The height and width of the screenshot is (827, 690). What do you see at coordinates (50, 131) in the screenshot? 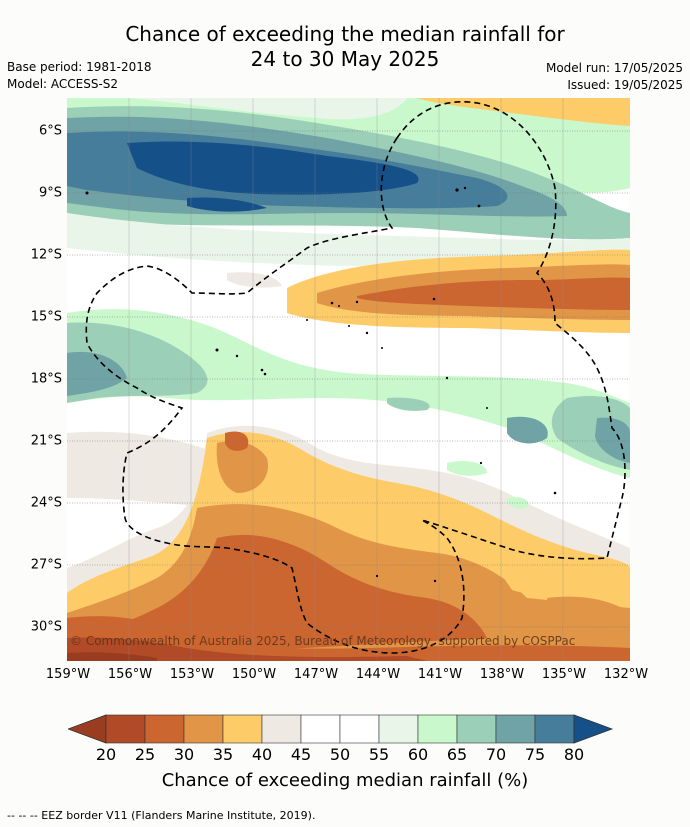
I see `y-tick-label: 6°S` at bounding box center [50, 131].